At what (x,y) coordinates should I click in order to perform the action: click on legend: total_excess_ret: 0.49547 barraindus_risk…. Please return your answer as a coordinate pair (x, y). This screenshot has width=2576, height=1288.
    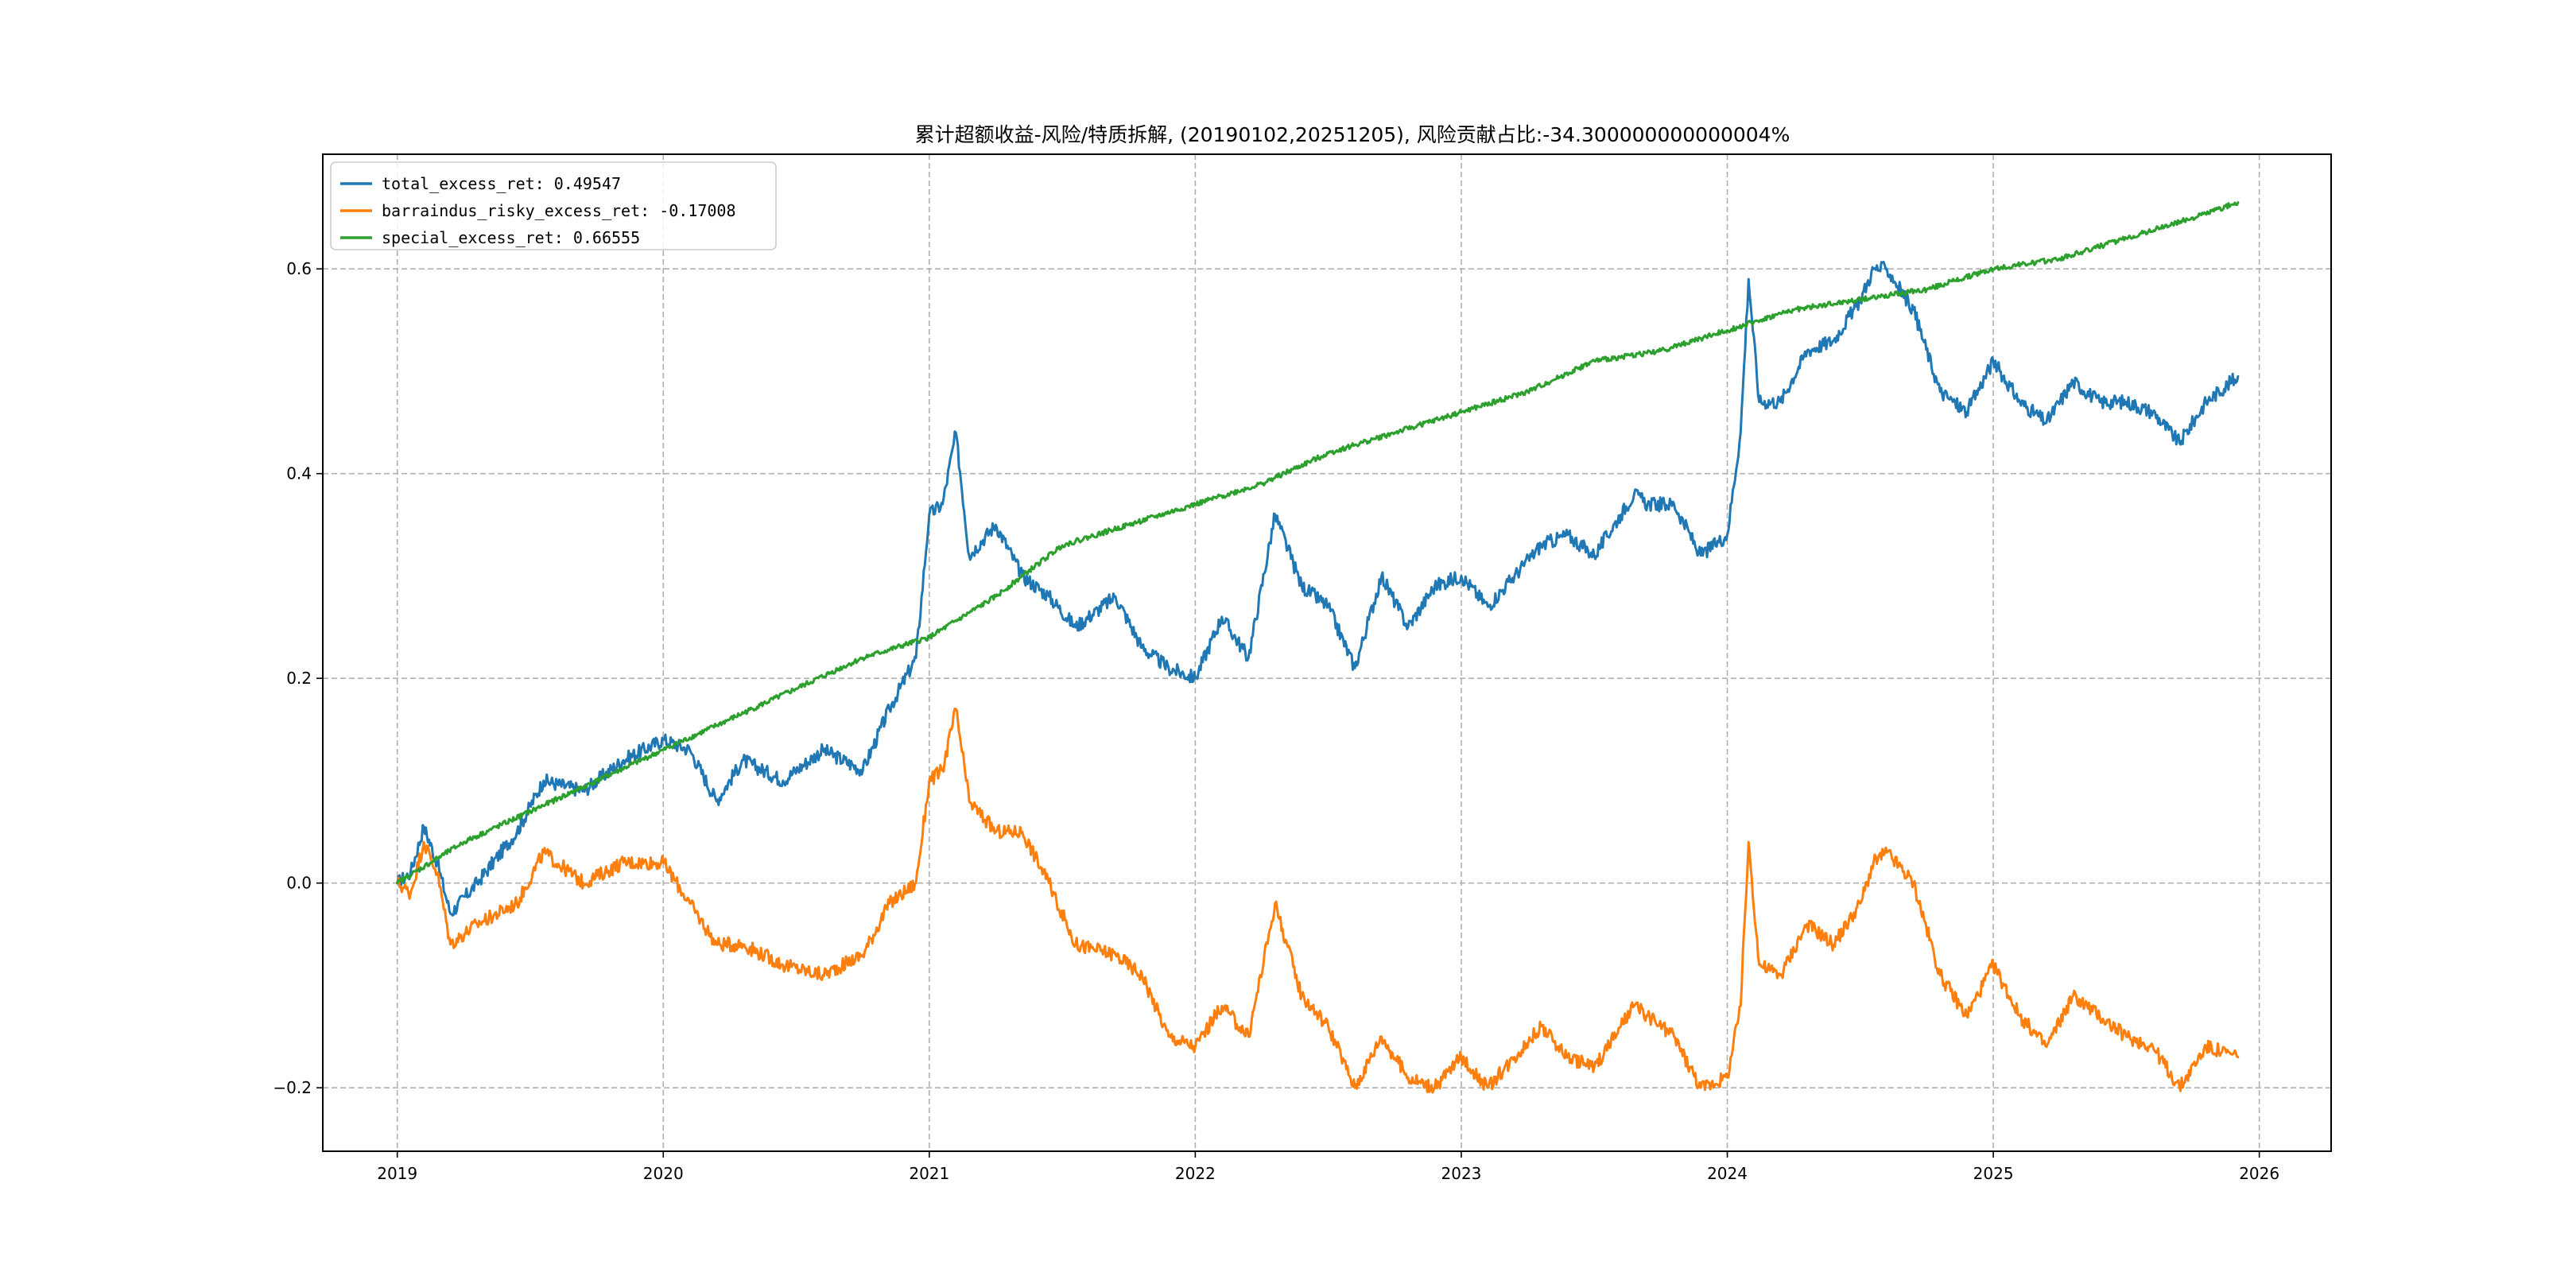
    Looking at the image, I should click on (553, 206).